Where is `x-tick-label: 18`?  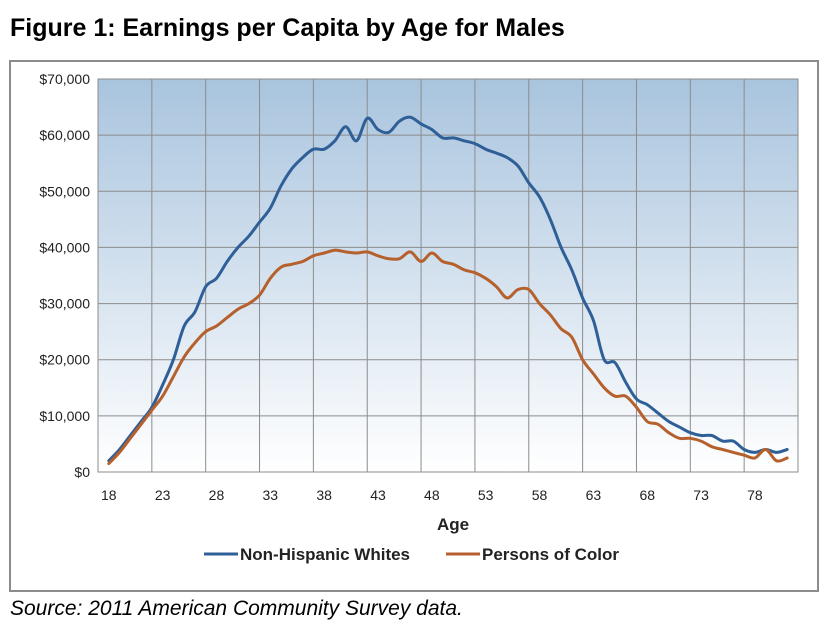
x-tick-label: 18 is located at coordinates (109, 495).